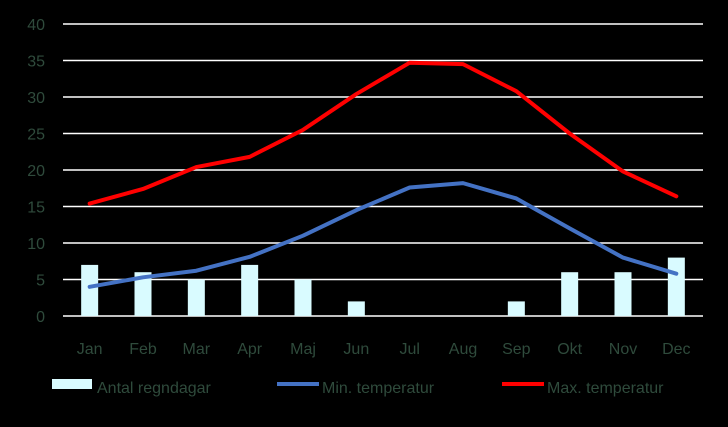 This screenshot has height=427, width=728. Describe the element at coordinates (36, 25) in the screenshot. I see `y-tick-label-40: 40` at that location.